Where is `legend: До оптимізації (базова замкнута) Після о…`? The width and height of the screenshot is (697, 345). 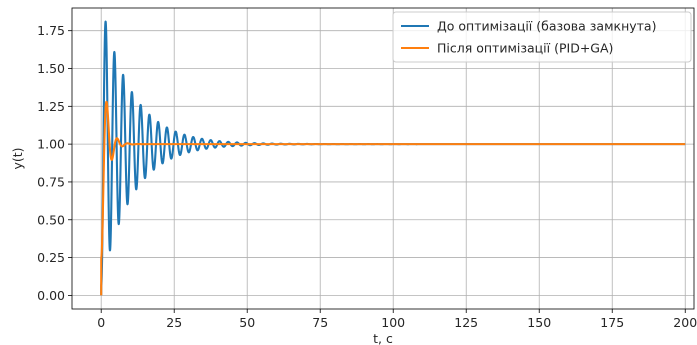 legend: До оптимізації (базова замкнута) Після о… is located at coordinates (542, 37).